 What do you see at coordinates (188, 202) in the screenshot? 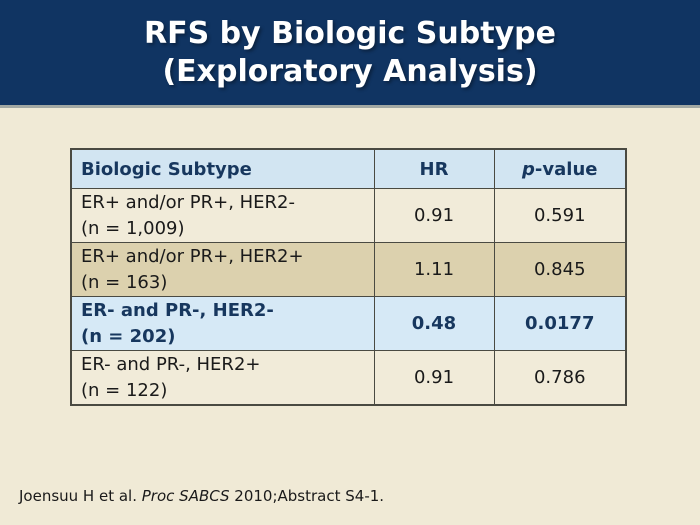
I see `subtype-line-1: ER+ and/or PR+, HER2-` at bounding box center [188, 202].